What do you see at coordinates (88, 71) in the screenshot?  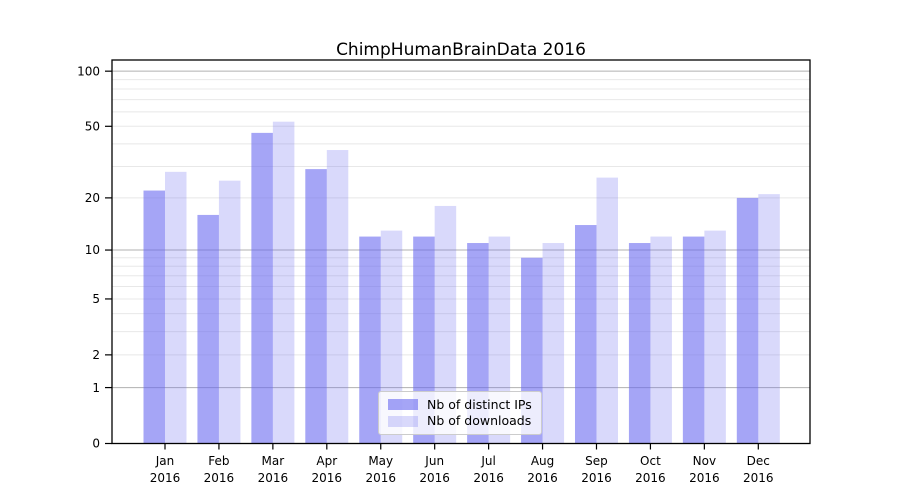 I see `y-tick-label: 100` at bounding box center [88, 71].